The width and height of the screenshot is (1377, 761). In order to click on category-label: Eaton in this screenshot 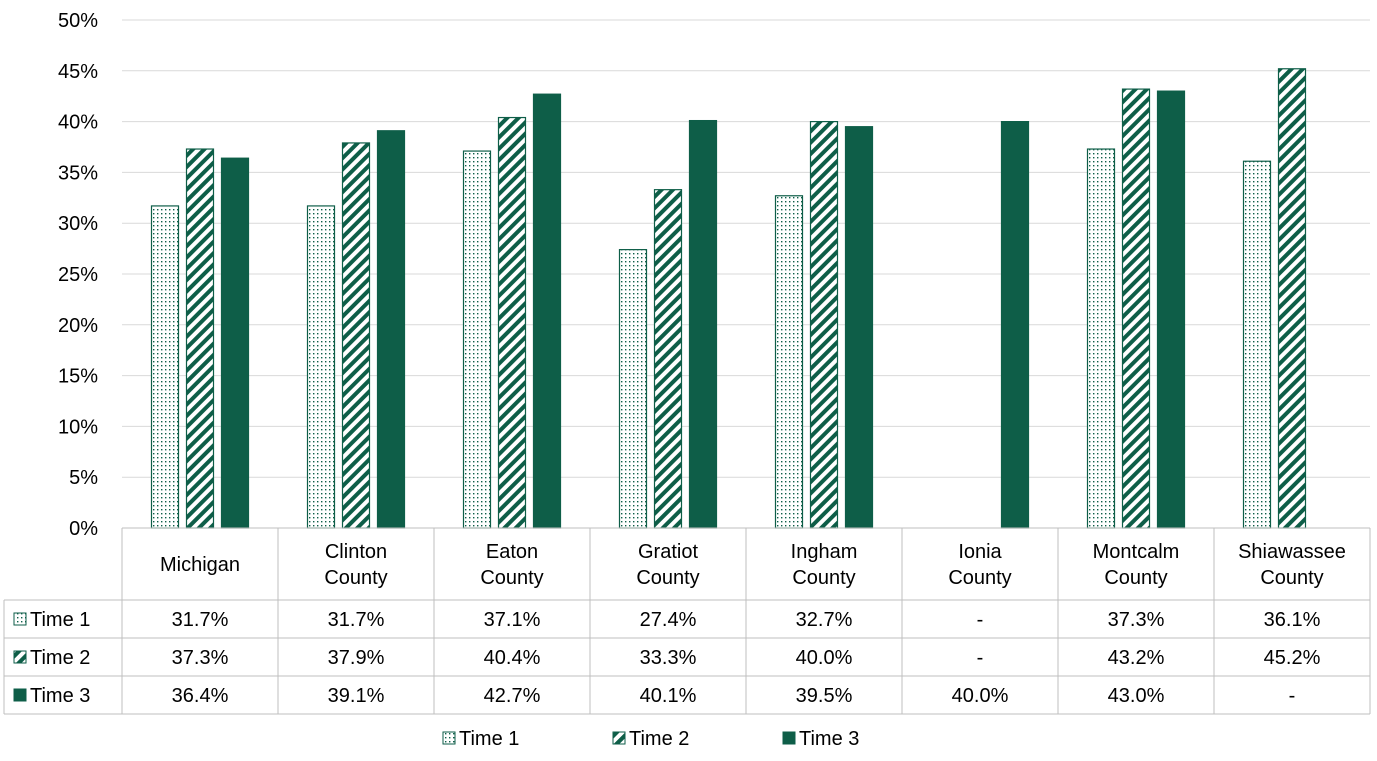, I will do `click(512, 552)`.